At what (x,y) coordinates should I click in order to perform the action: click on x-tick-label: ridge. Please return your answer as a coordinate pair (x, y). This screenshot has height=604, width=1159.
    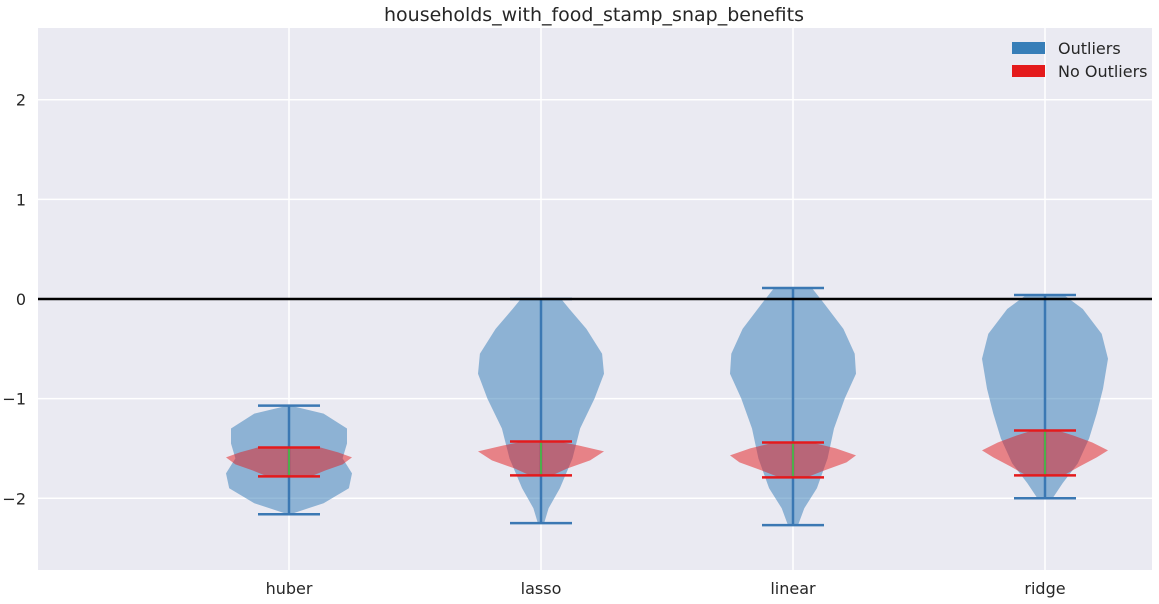
    Looking at the image, I should click on (1044, 588).